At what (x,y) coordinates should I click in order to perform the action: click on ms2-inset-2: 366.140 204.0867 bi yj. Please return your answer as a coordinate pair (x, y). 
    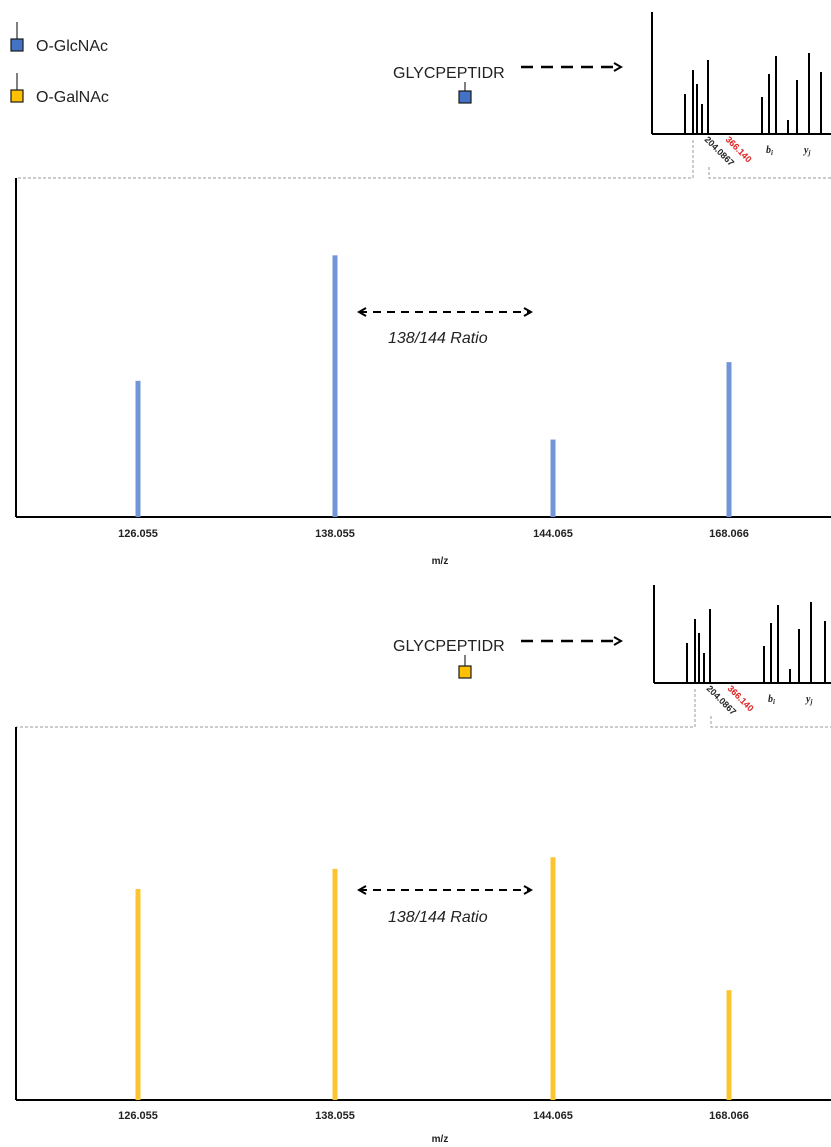
    Looking at the image, I should click on (423, 656).